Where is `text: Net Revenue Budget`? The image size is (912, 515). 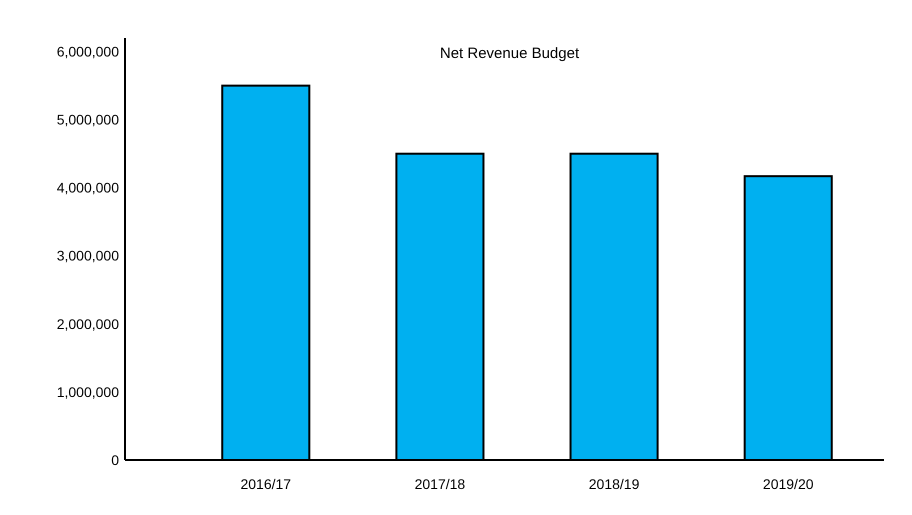 text: Net Revenue Budget is located at coordinates (510, 53).